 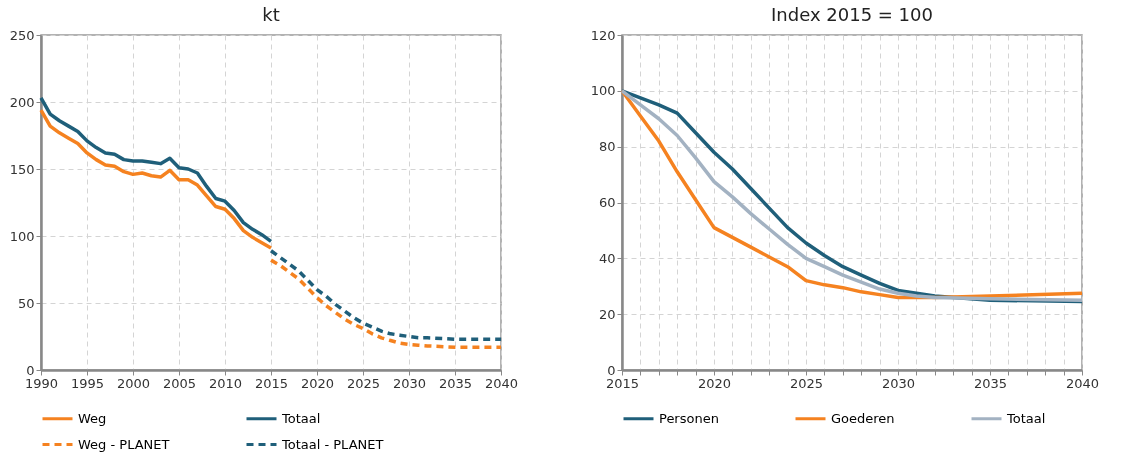 What do you see at coordinates (607, 314) in the screenshot?
I see `y-tick-label: 20` at bounding box center [607, 314].